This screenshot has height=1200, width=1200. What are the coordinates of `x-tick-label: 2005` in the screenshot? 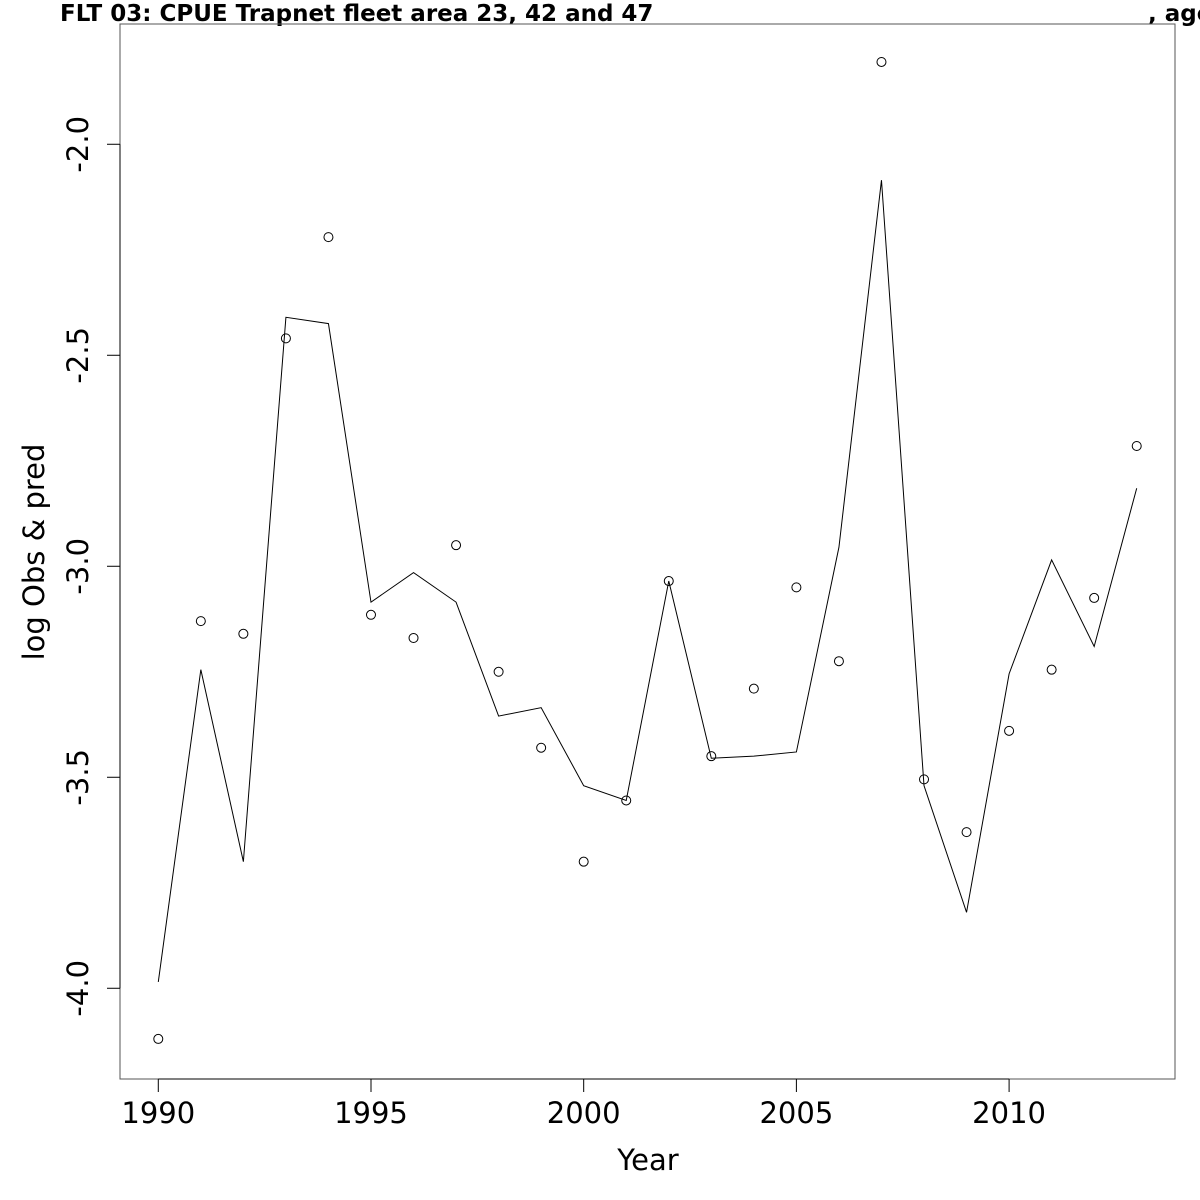 It's located at (796, 1113).